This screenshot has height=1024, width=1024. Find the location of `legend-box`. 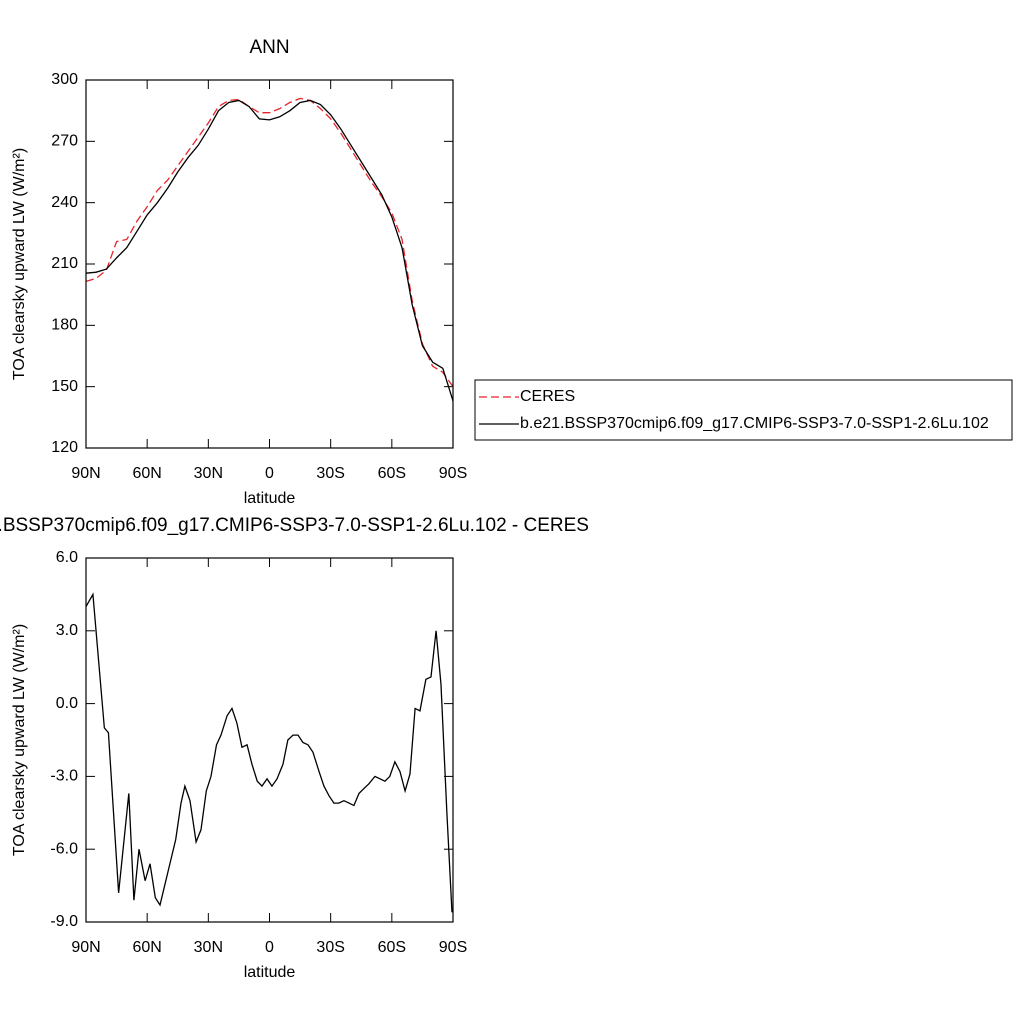

legend-box is located at coordinates (743, 410).